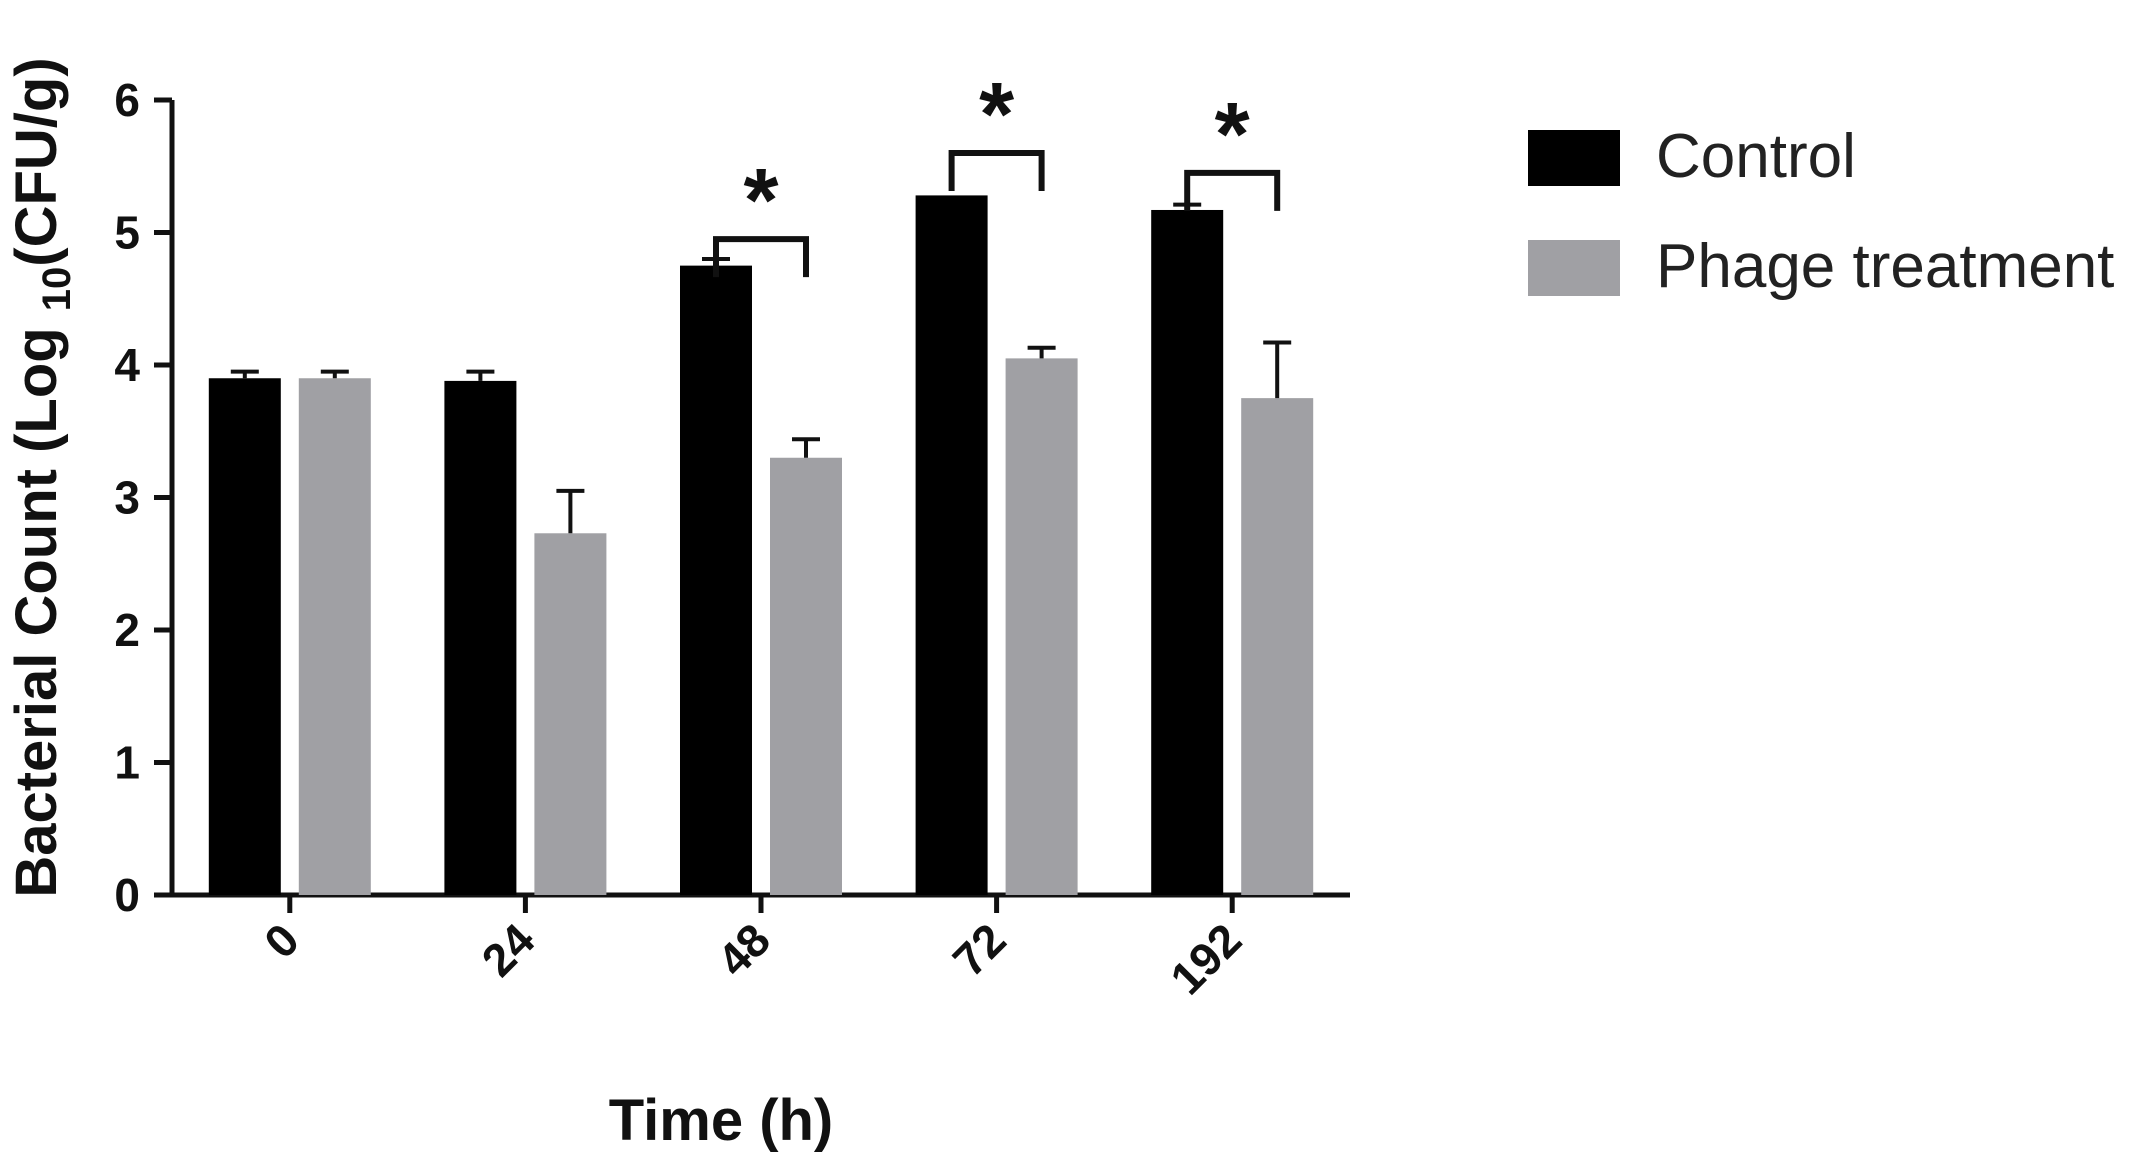 The width and height of the screenshot is (2132, 1176). Describe the element at coordinates (36, 161) in the screenshot. I see `y-axis-title-unit: (CFU/g)` at that location.